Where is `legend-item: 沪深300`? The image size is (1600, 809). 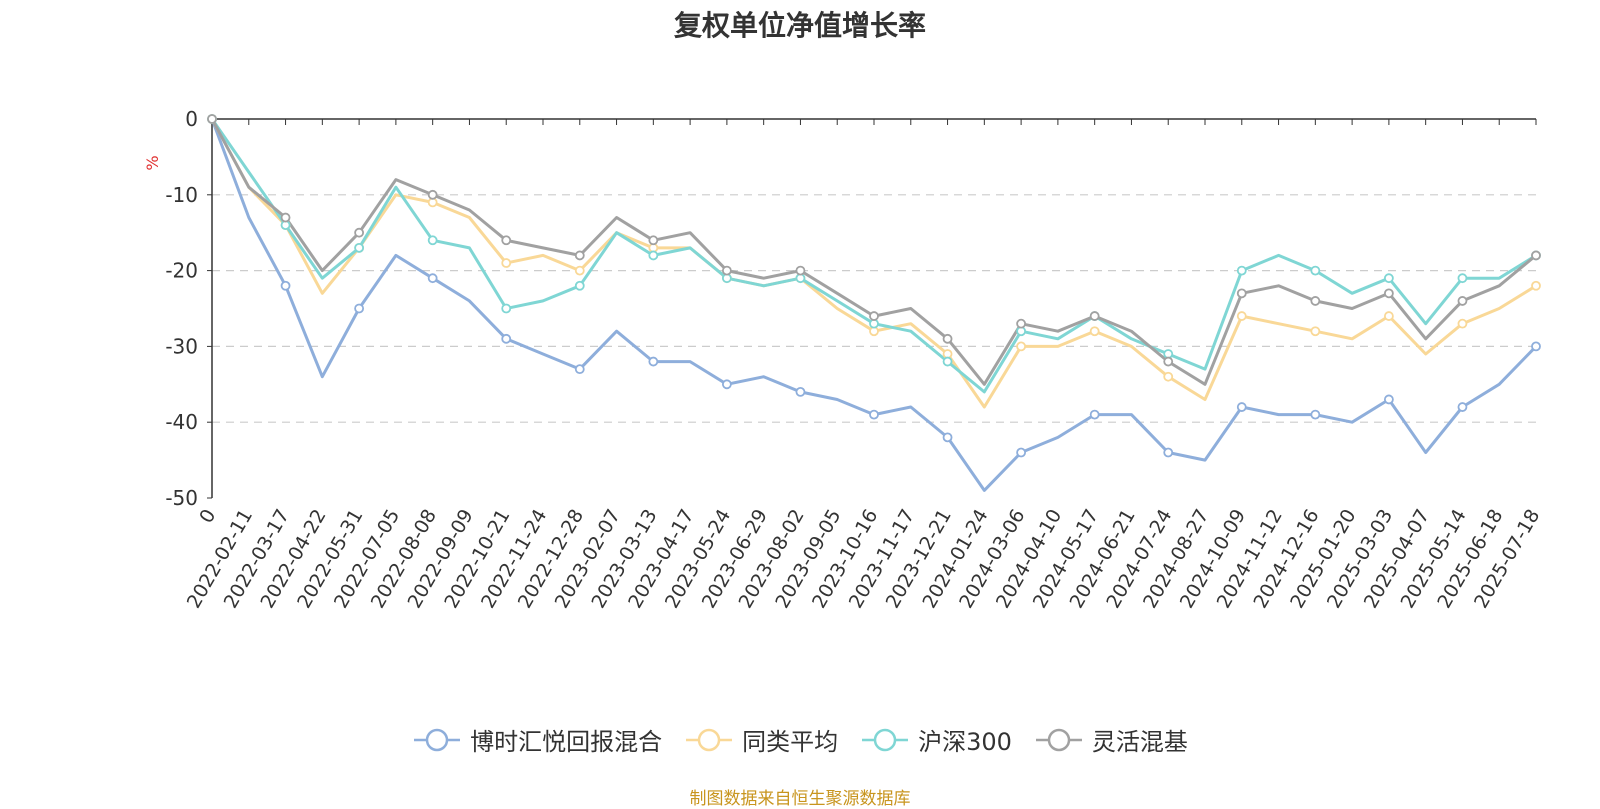
legend-item: 沪深300 is located at coordinates (936, 739).